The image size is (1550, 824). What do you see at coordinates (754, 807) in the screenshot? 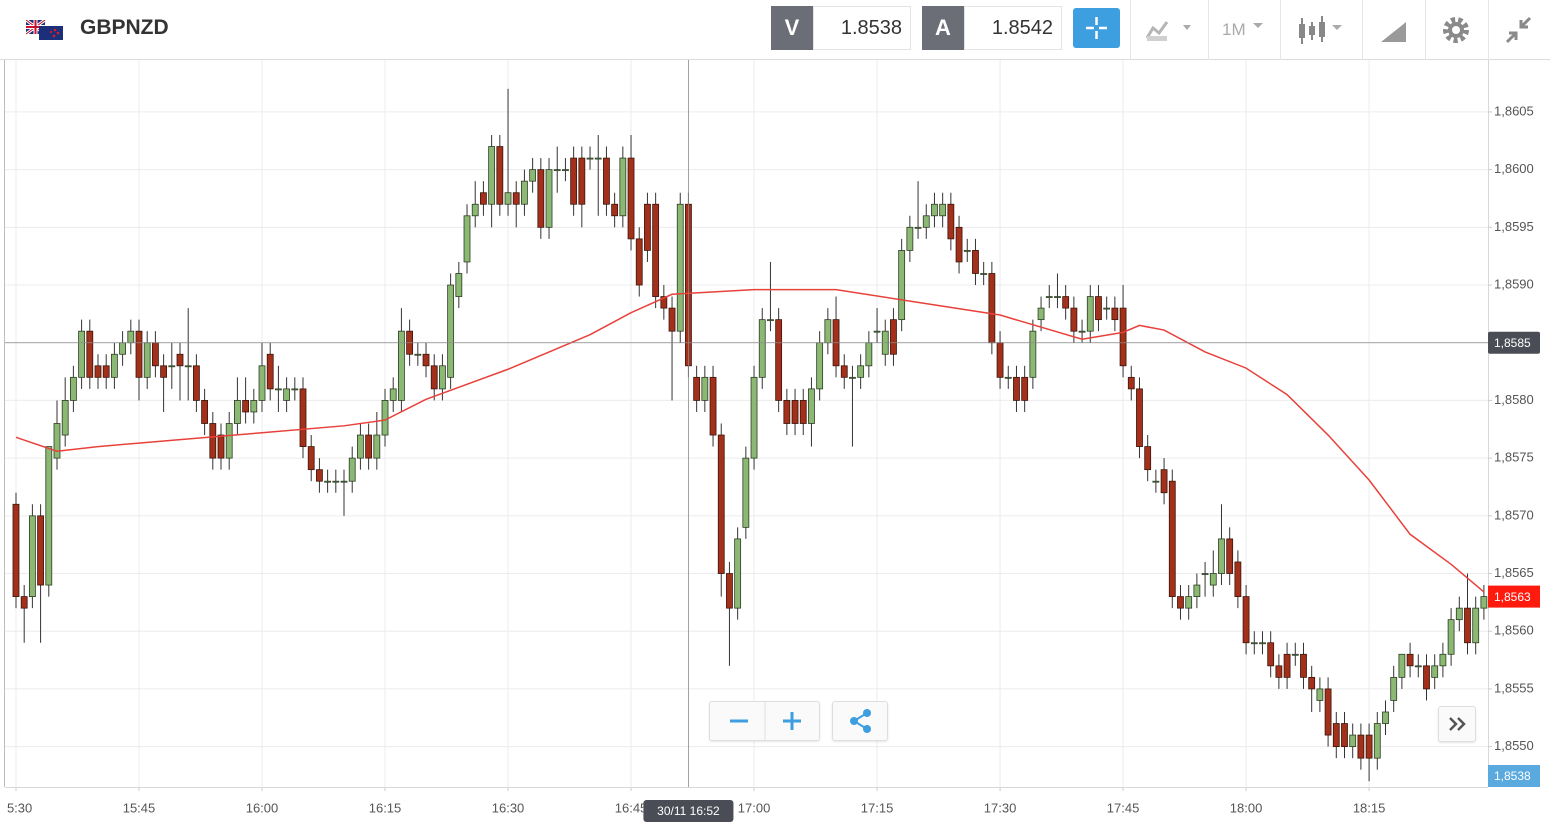
I see `x-tick-label: 17:00` at bounding box center [754, 807].